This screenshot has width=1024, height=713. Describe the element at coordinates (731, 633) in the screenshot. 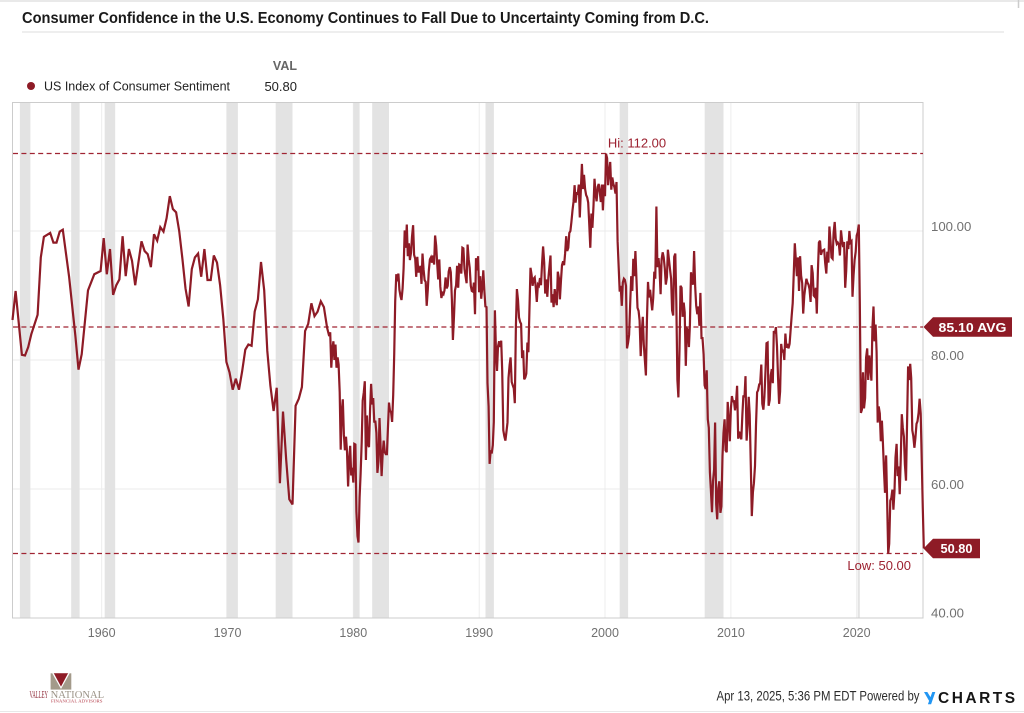

I see `svg-text: 2010` at that location.